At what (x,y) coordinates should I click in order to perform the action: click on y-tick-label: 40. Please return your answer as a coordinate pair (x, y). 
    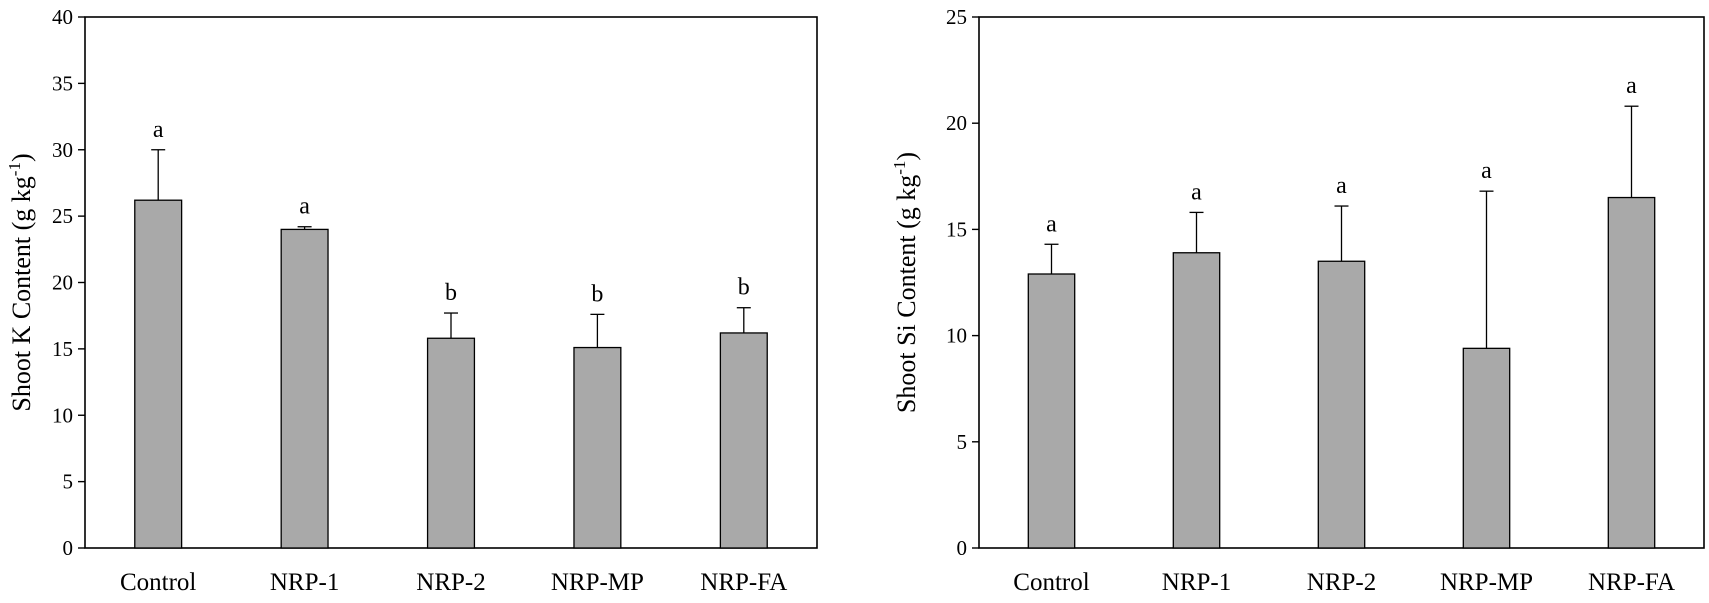
    Looking at the image, I should click on (62, 17).